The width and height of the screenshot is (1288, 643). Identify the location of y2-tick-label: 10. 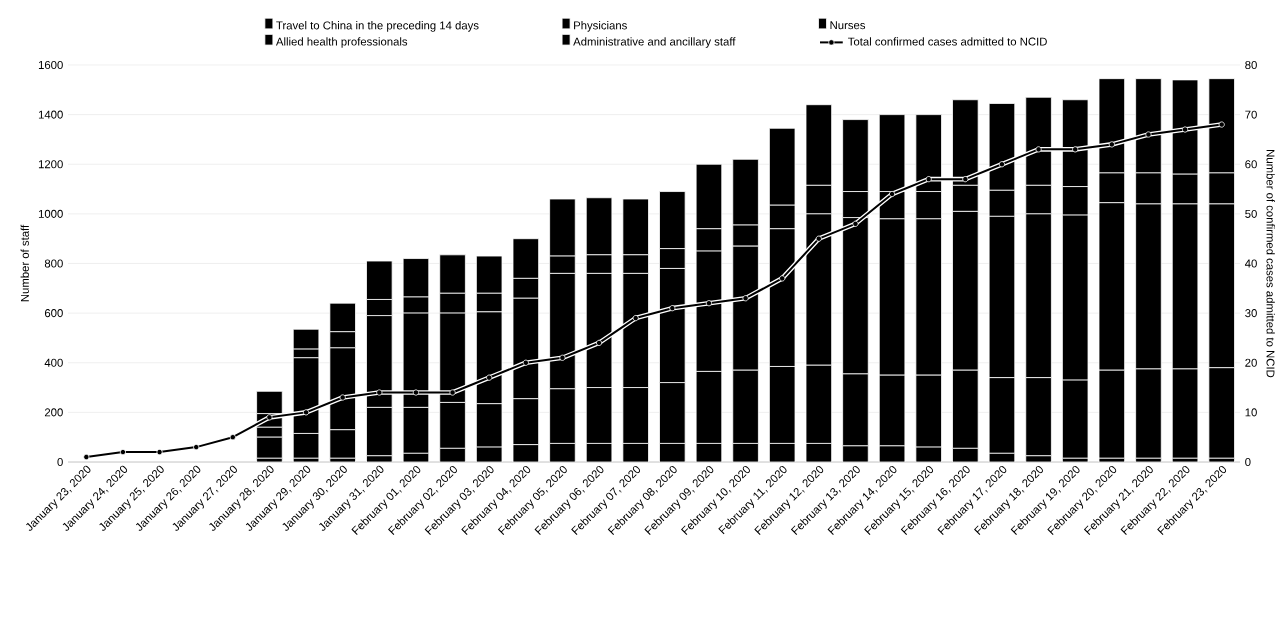
(1251, 412).